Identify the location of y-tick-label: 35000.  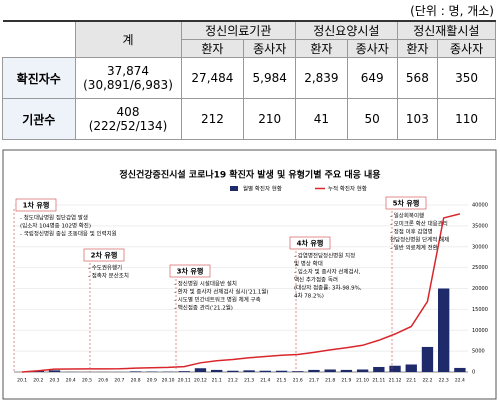
(480, 226).